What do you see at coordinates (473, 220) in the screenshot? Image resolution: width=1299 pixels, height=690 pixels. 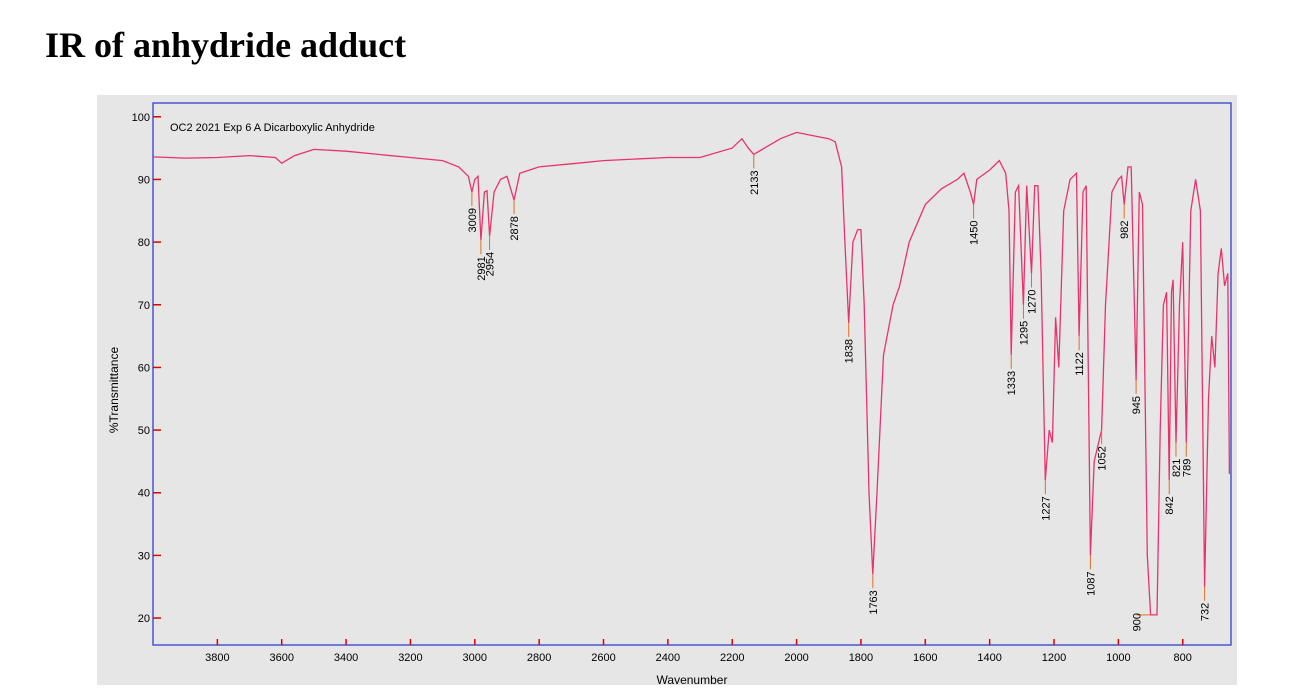 I see `annotation-label: 3009` at bounding box center [473, 220].